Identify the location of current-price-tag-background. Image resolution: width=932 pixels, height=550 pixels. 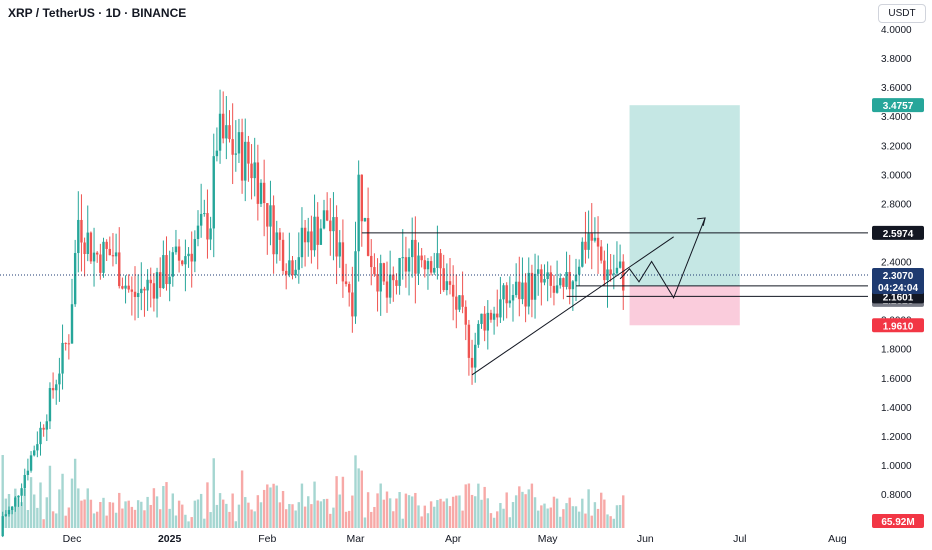
(898, 281).